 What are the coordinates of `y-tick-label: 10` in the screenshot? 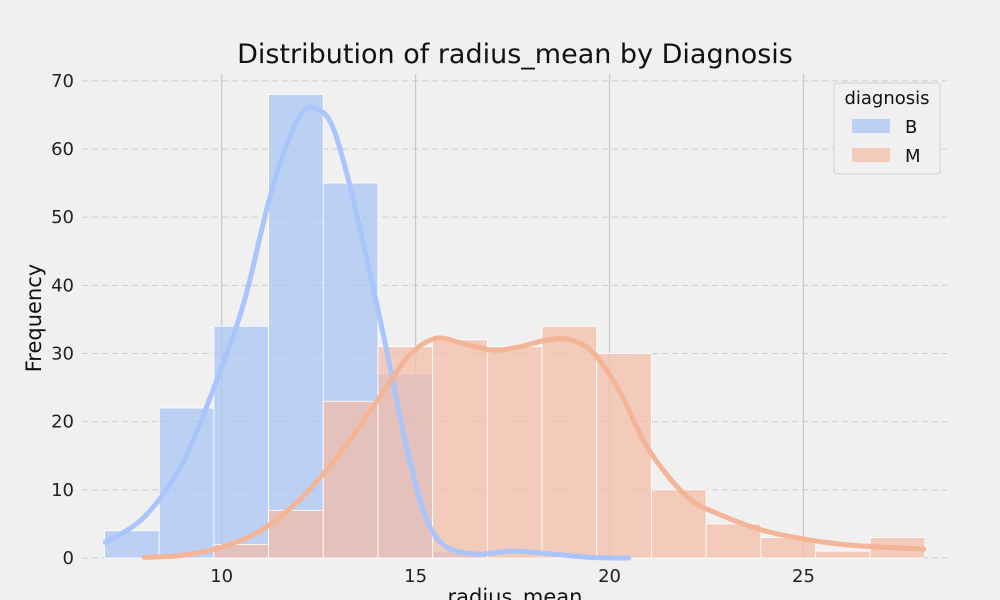 It's located at (62, 490).